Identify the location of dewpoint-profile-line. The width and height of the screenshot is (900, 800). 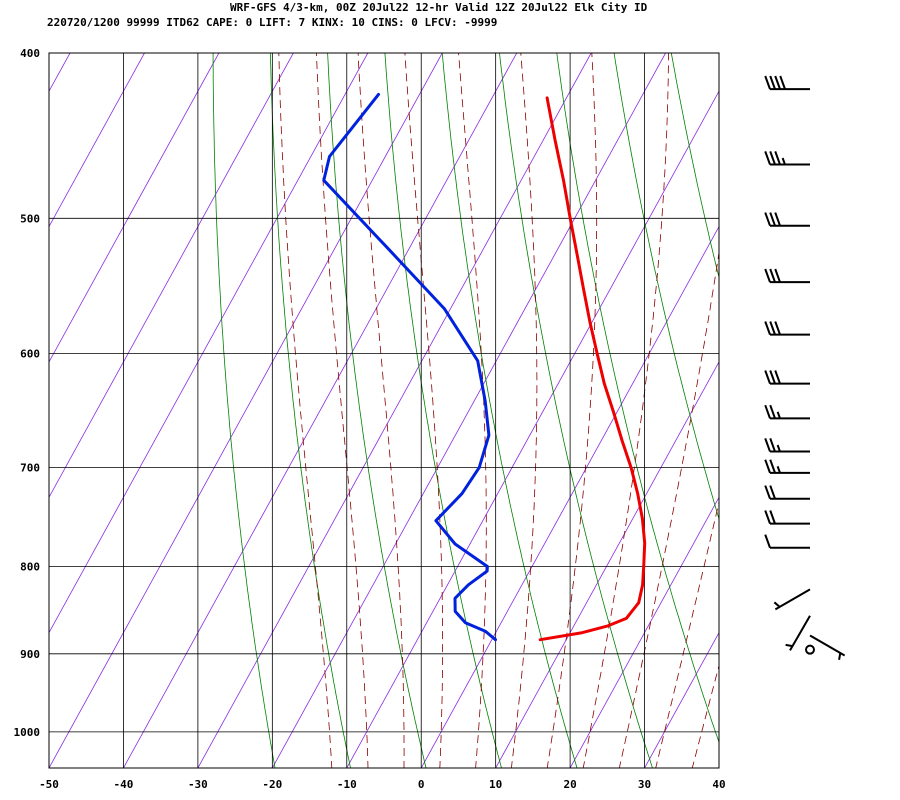
(409, 367).